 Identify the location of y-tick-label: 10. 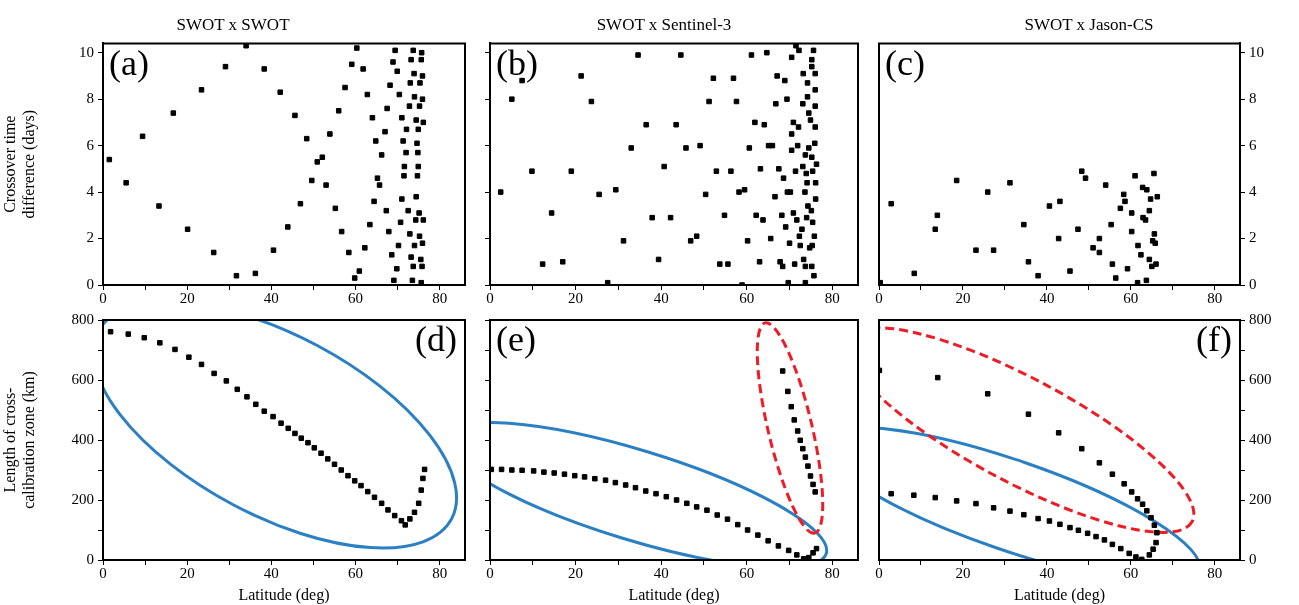
(86, 51).